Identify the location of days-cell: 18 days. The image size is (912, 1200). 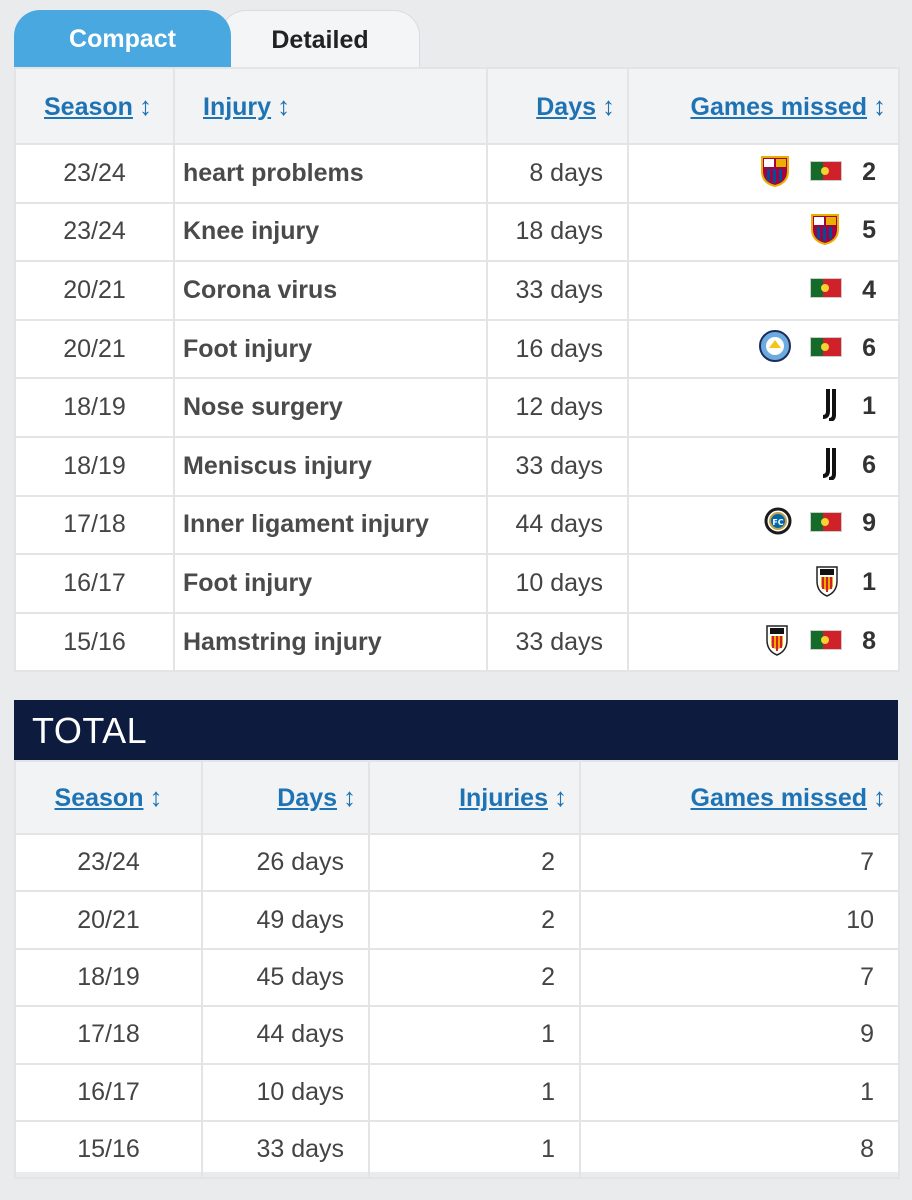
(557, 232).